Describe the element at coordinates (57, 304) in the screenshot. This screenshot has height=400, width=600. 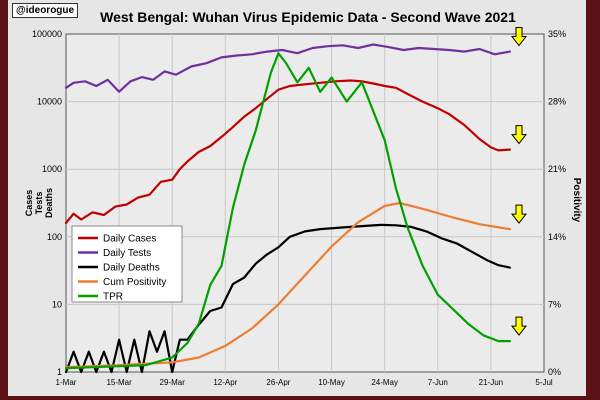
I see `y-tick-label-left: 10` at that location.